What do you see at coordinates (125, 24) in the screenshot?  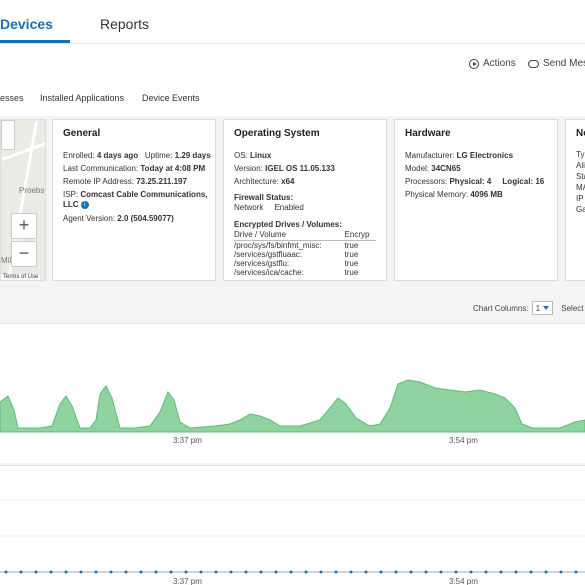 I see `tab-reports: Reports` at bounding box center [125, 24].